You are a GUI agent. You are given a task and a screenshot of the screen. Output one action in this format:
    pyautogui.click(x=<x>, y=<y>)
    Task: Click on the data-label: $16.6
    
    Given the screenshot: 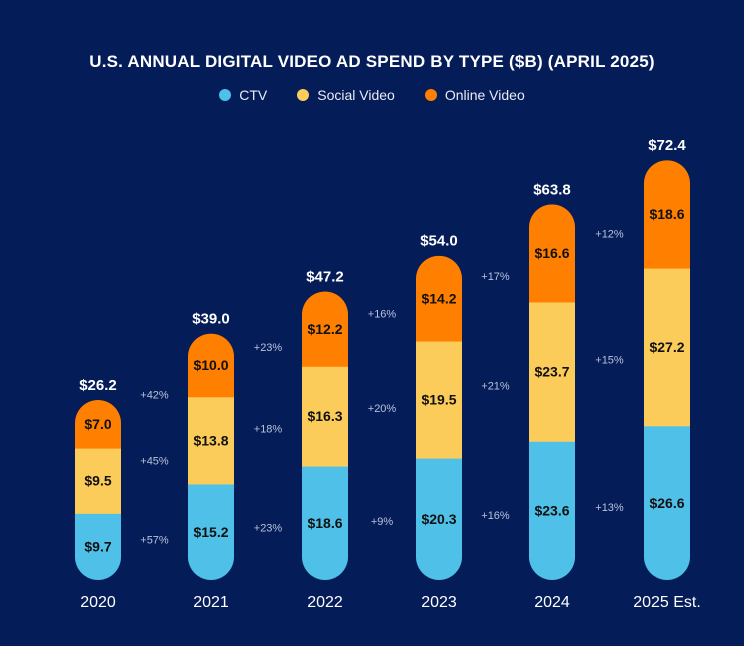 What is the action you would take?
    pyautogui.click(x=551, y=253)
    